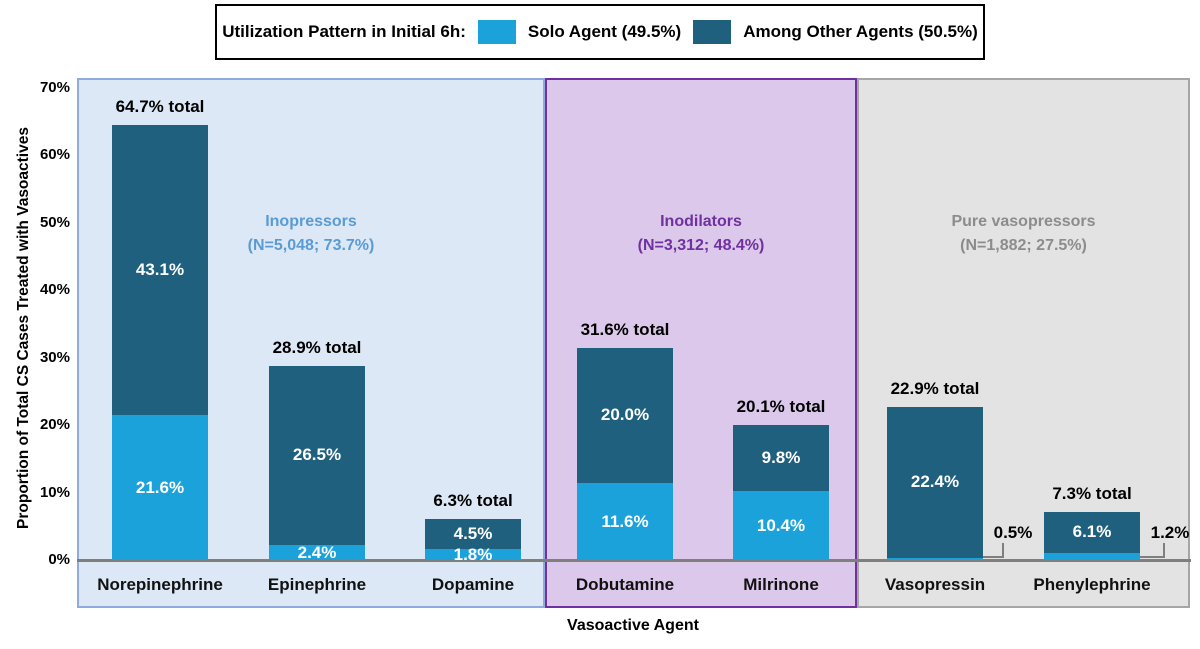 The width and height of the screenshot is (1200, 649). I want to click on bar-phenylephrine-total-label: 7.3% total, so click(1092, 493).